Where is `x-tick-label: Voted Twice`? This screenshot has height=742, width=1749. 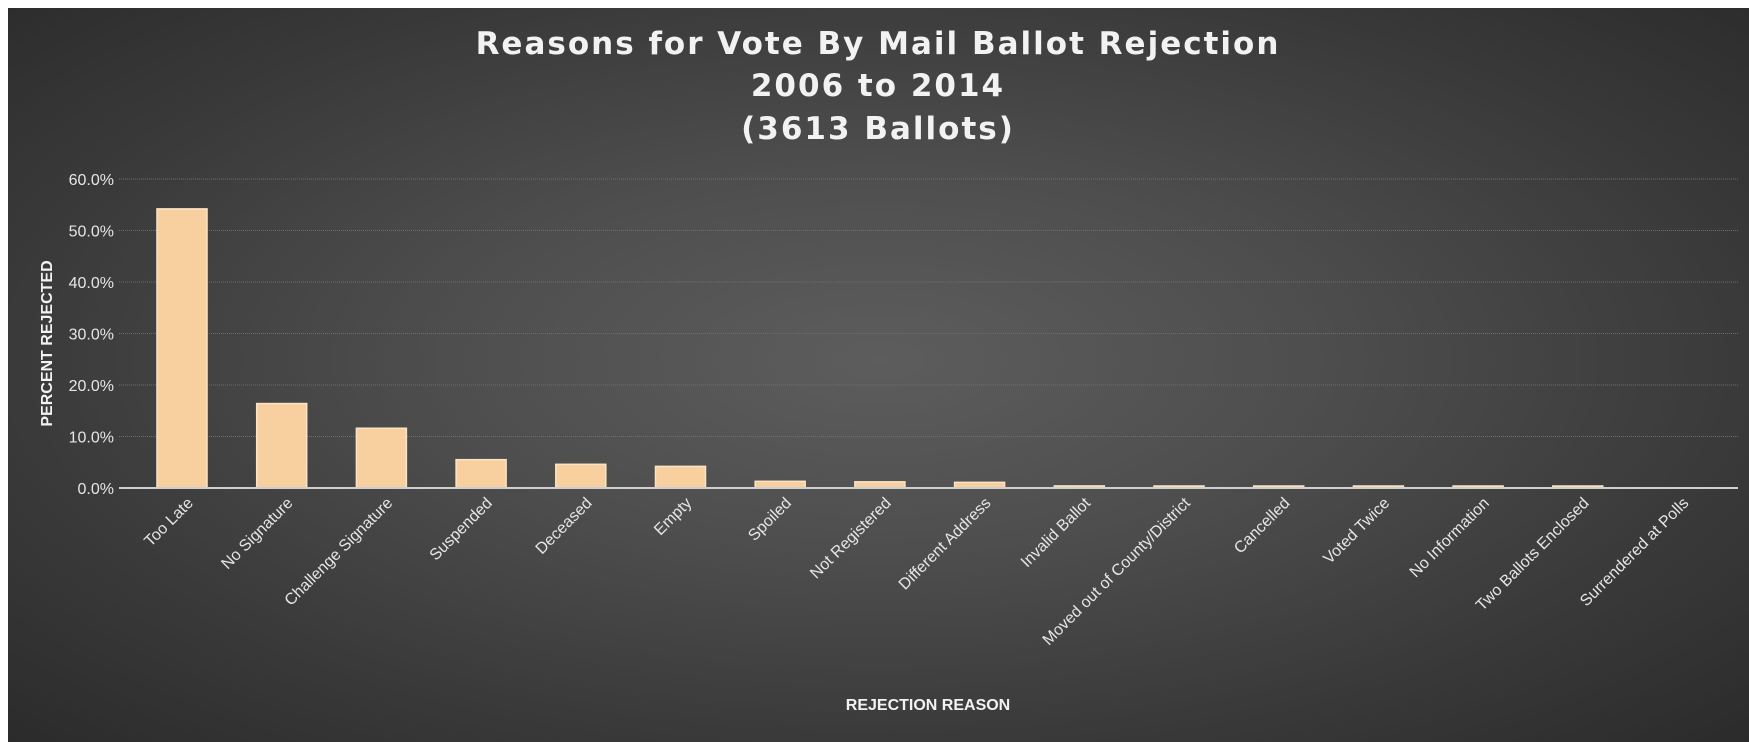 x-tick-label: Voted Twice is located at coordinates (1356, 531).